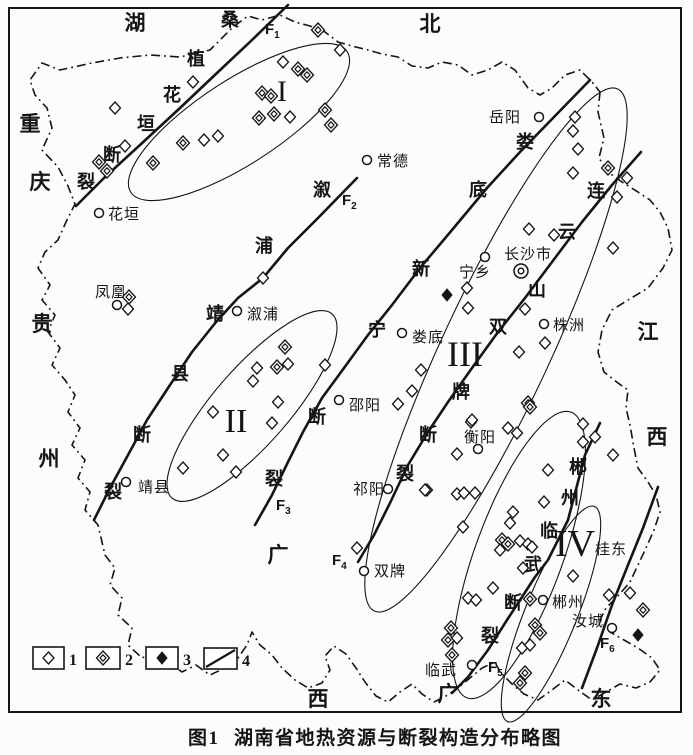 This screenshot has width=693, height=755. Describe the element at coordinates (317, 416) in the screenshot. I see `fault-name-char: 断` at that location.